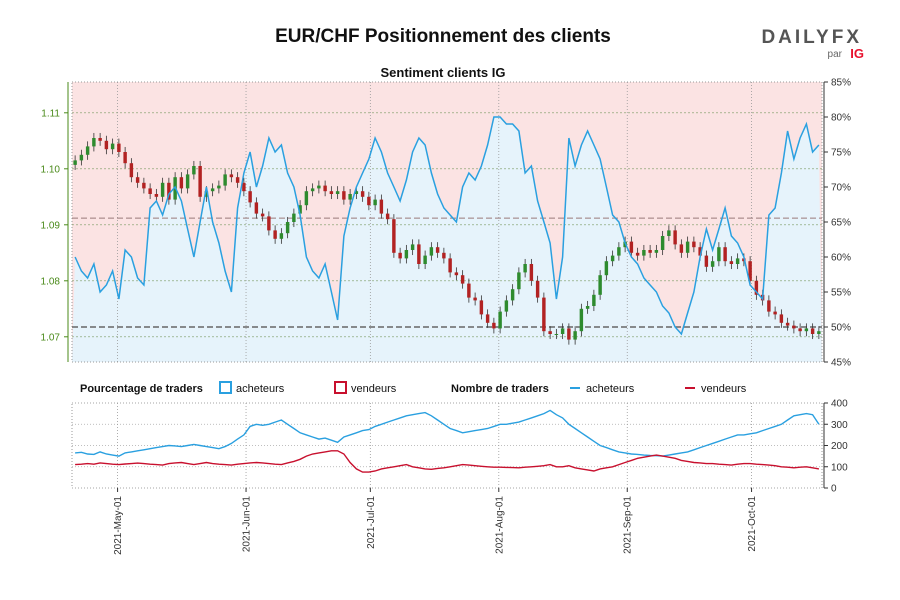  Describe the element at coordinates (447, 433) in the screenshot. I see `buyers-count-line` at that location.